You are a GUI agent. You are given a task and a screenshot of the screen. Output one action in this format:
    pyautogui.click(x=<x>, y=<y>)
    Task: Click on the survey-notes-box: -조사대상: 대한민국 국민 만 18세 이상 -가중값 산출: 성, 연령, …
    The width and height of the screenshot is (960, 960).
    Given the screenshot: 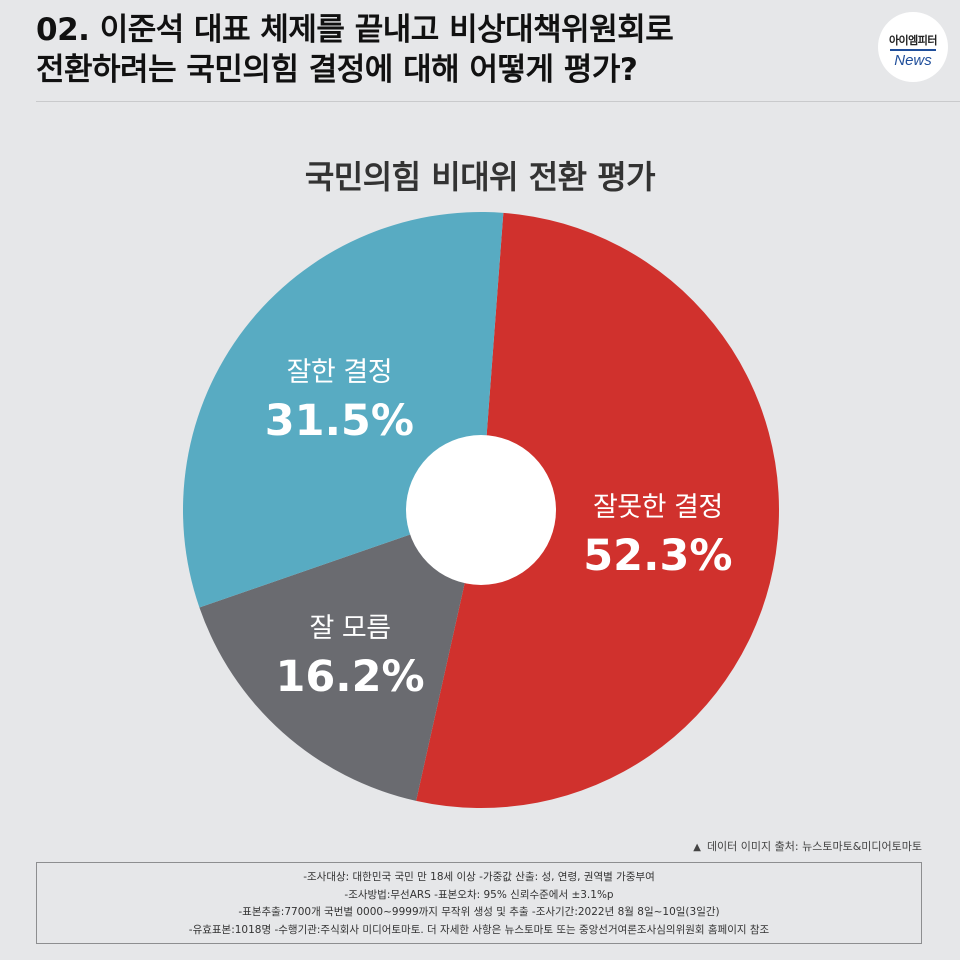 What is the action you would take?
    pyautogui.click(x=479, y=903)
    